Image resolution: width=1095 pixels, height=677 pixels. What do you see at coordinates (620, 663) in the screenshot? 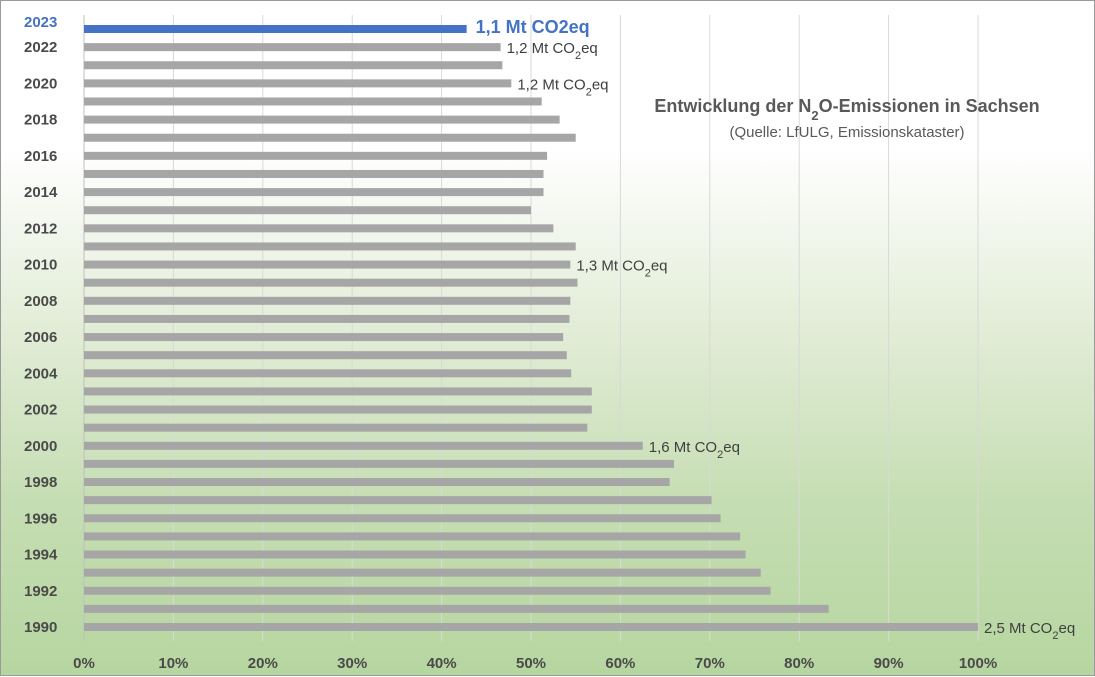
I see `x-tick-label: 60%` at bounding box center [620, 663].